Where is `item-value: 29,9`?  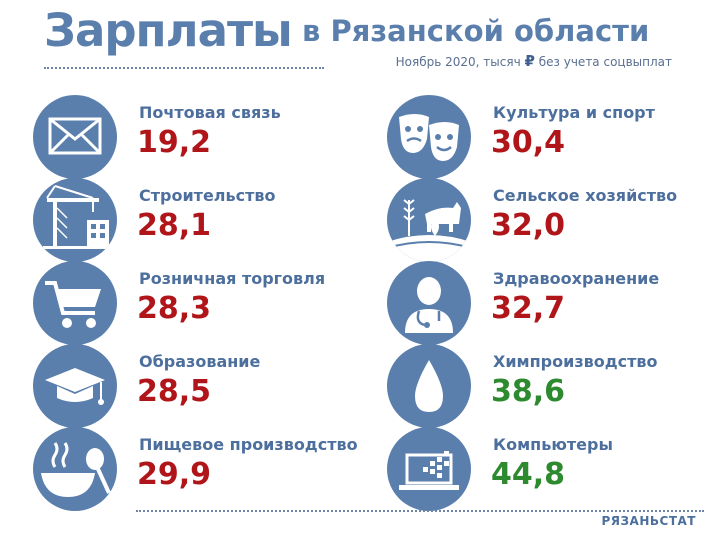 item-value: 29,9 is located at coordinates (174, 474).